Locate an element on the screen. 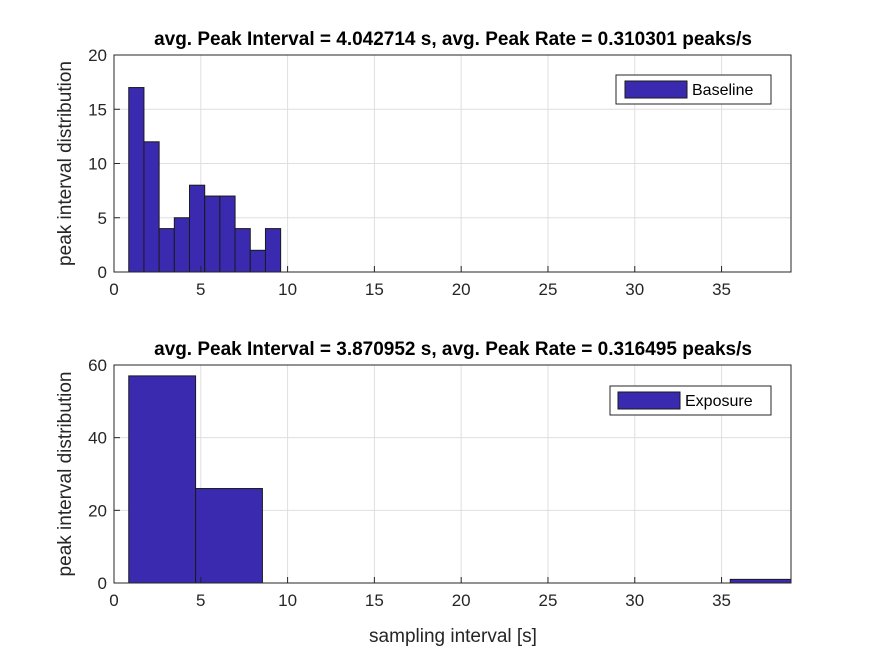 This screenshot has height=656, width=875. legend-label: Baseline is located at coordinates (722, 90).